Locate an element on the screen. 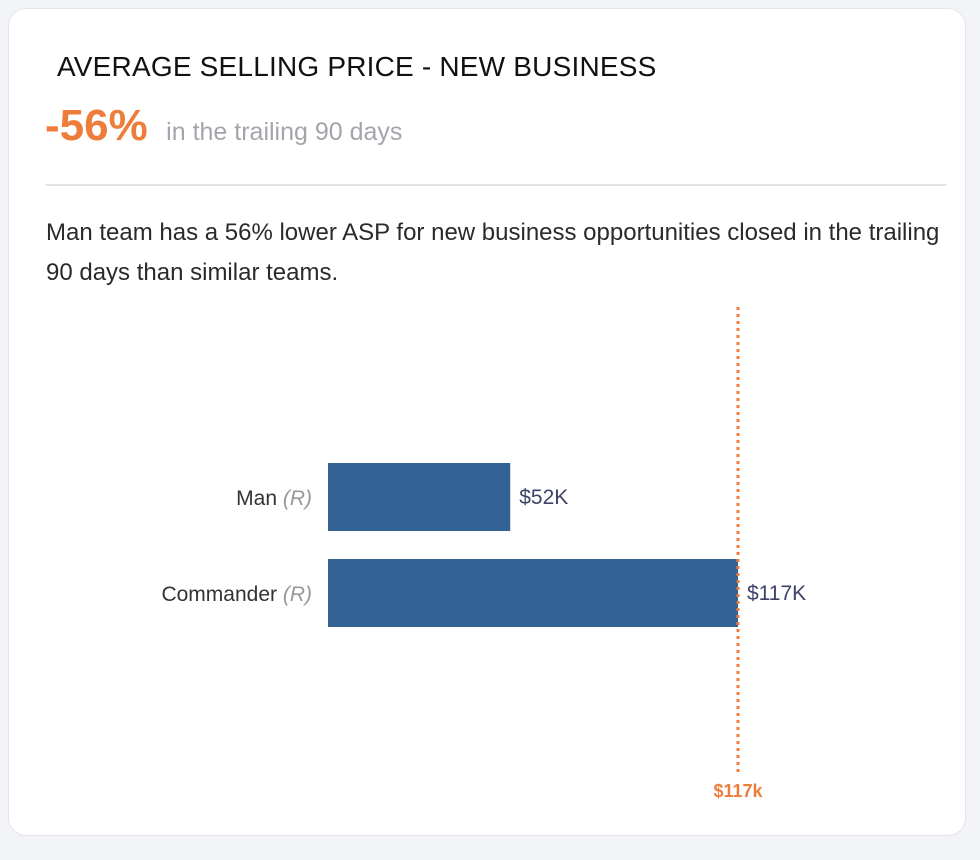  metric-row: -56% in the trailing 90 days is located at coordinates (223, 126).